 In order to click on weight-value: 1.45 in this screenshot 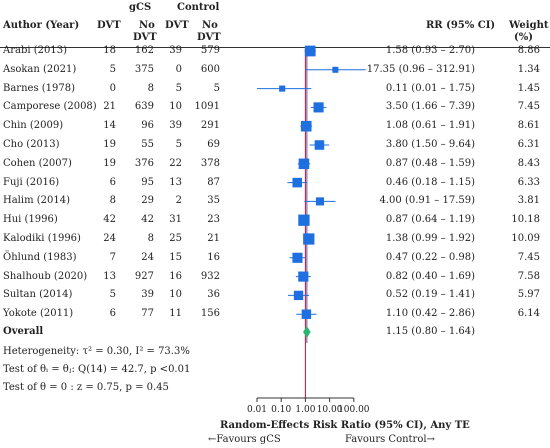, I will do `click(528, 88)`.